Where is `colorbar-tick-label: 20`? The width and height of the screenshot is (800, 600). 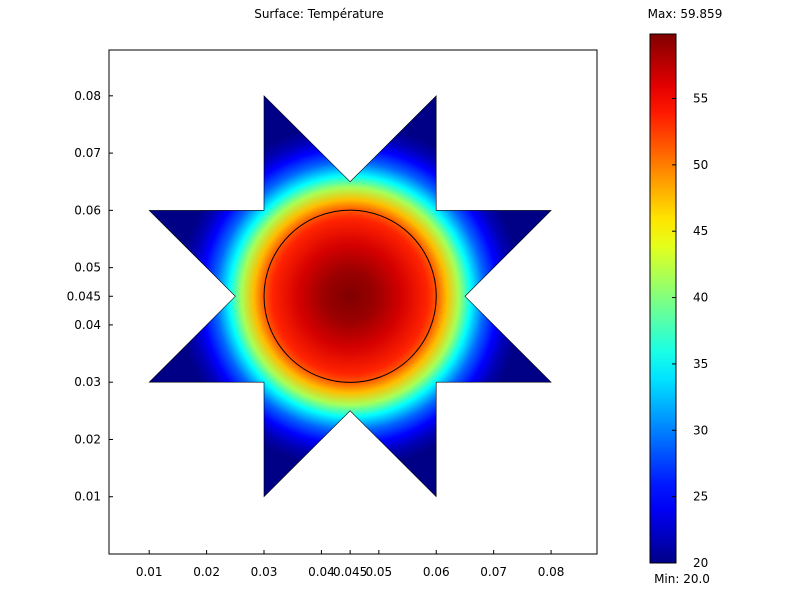
colorbar-tick-label: 20 is located at coordinates (700, 563).